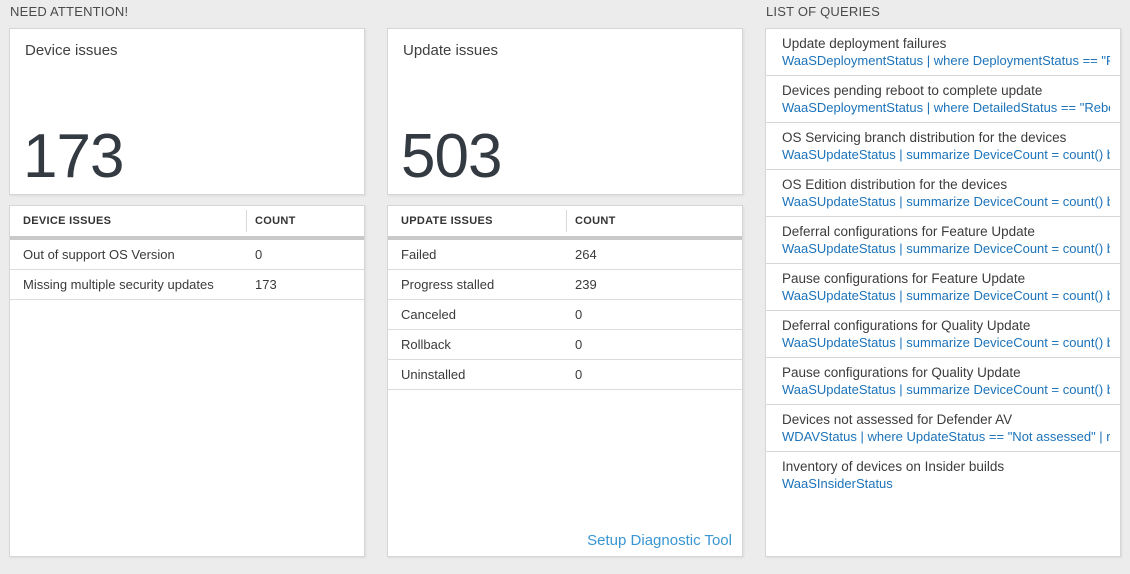 Image resolution: width=1130 pixels, height=574 pixels. Describe the element at coordinates (565, 285) in the screenshot. I see `table-row: Progress stalled 239` at that location.